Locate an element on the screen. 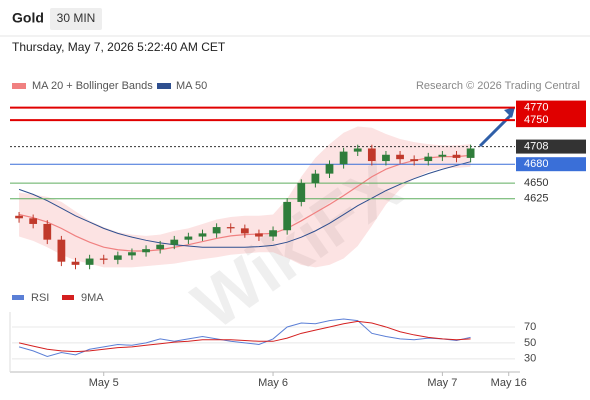 The height and width of the screenshot is (400, 590). x-tick-label: May 6 is located at coordinates (273, 383).